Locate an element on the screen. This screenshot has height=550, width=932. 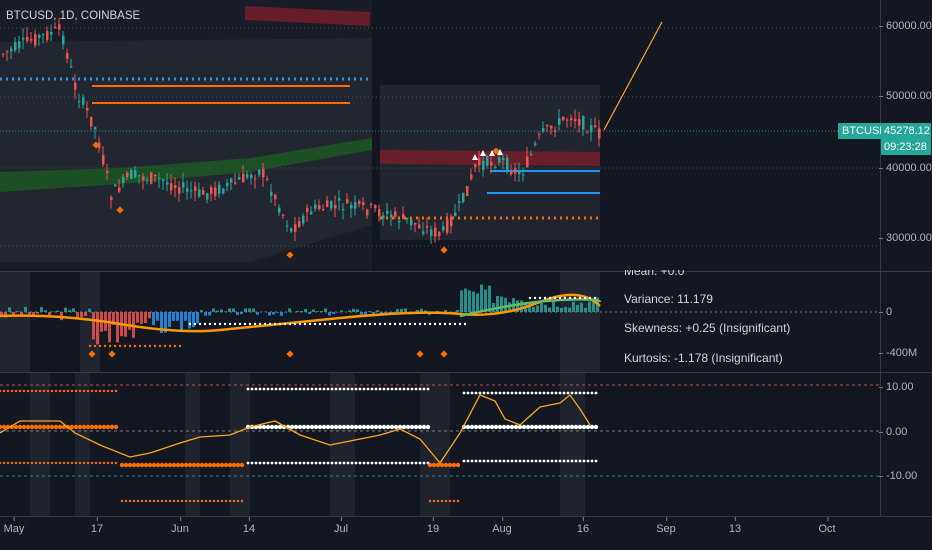
osc-tick: -400M is located at coordinates (898, 353).